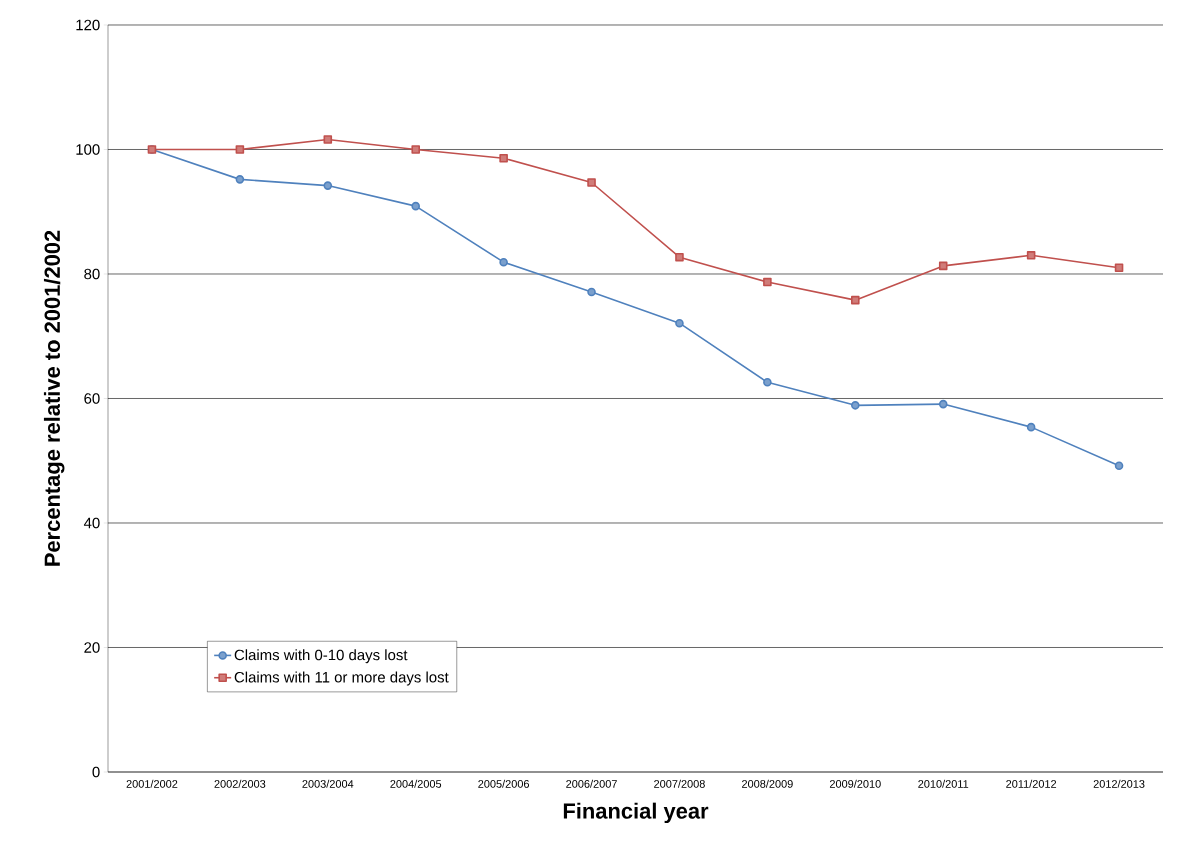  Describe the element at coordinates (88, 149) in the screenshot. I see `y-tick-label: 100` at that location.